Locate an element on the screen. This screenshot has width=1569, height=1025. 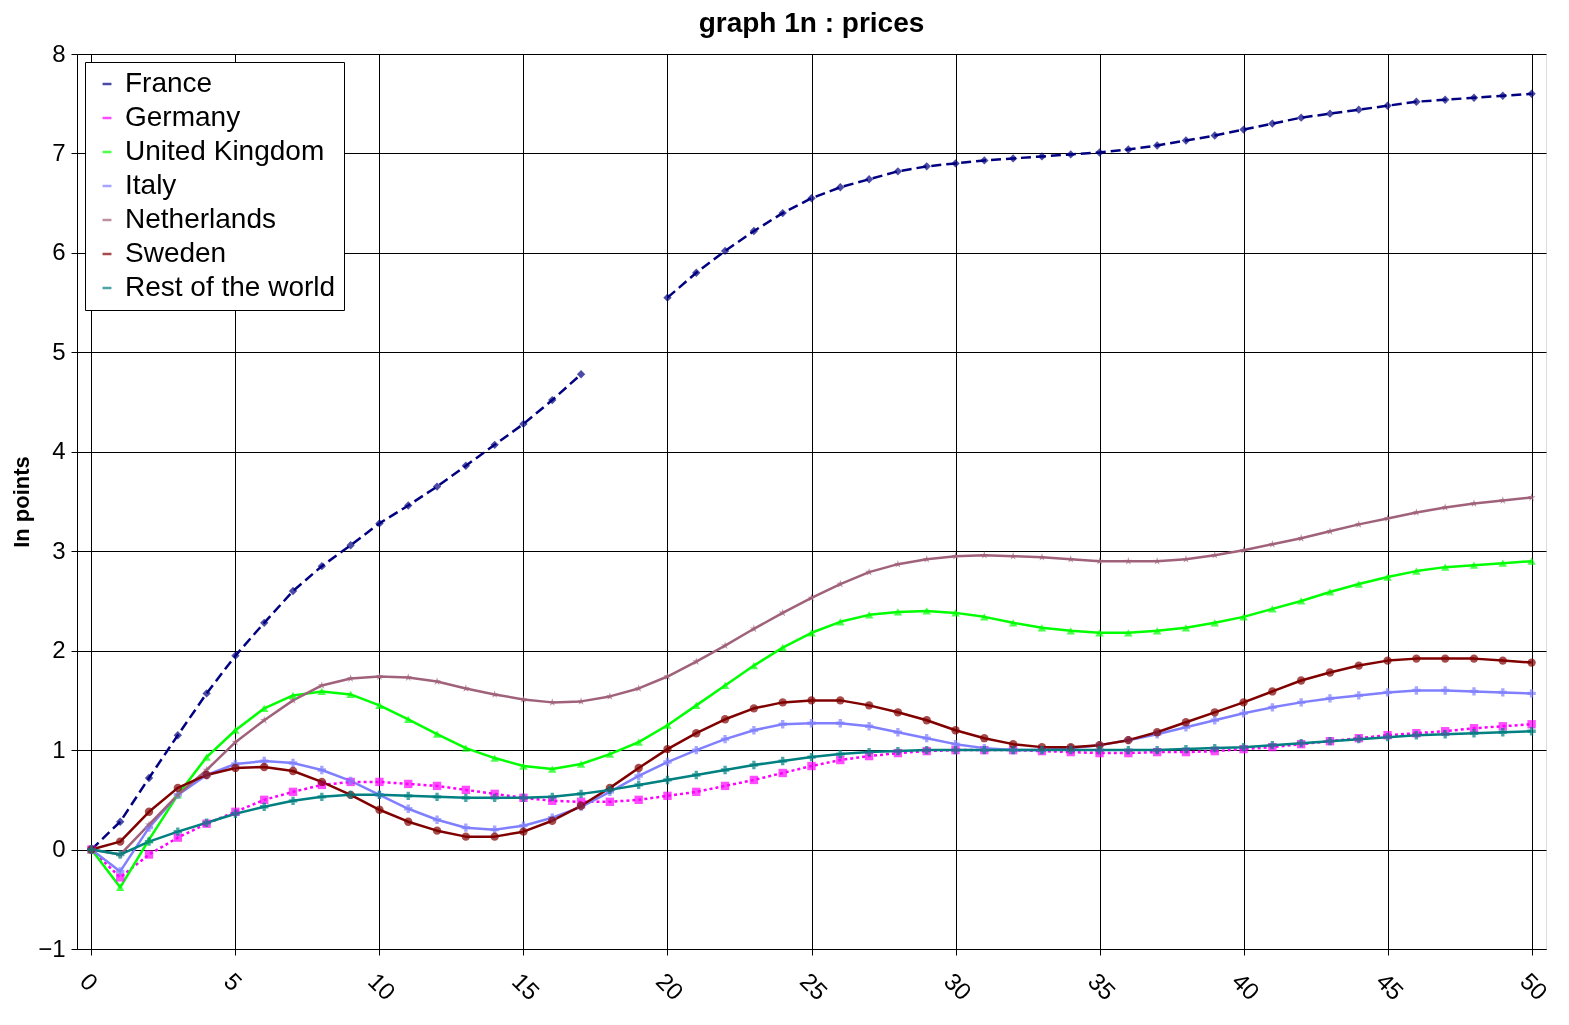
y-tick-label: 7 is located at coordinates (59, 152).